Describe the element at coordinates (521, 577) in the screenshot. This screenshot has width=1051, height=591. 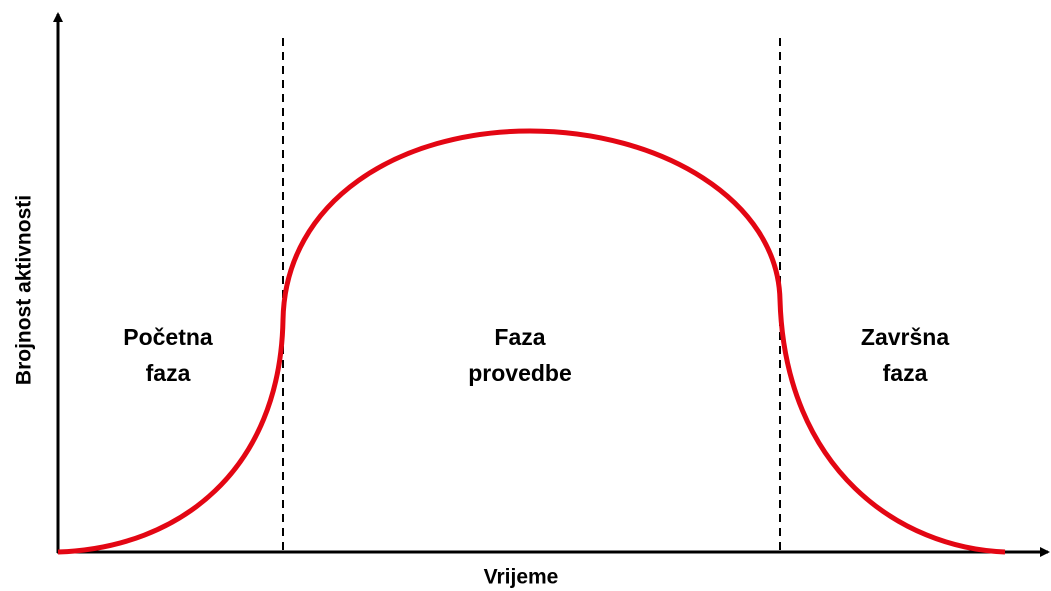
I see `x-axis-label: Vrijeme` at that location.